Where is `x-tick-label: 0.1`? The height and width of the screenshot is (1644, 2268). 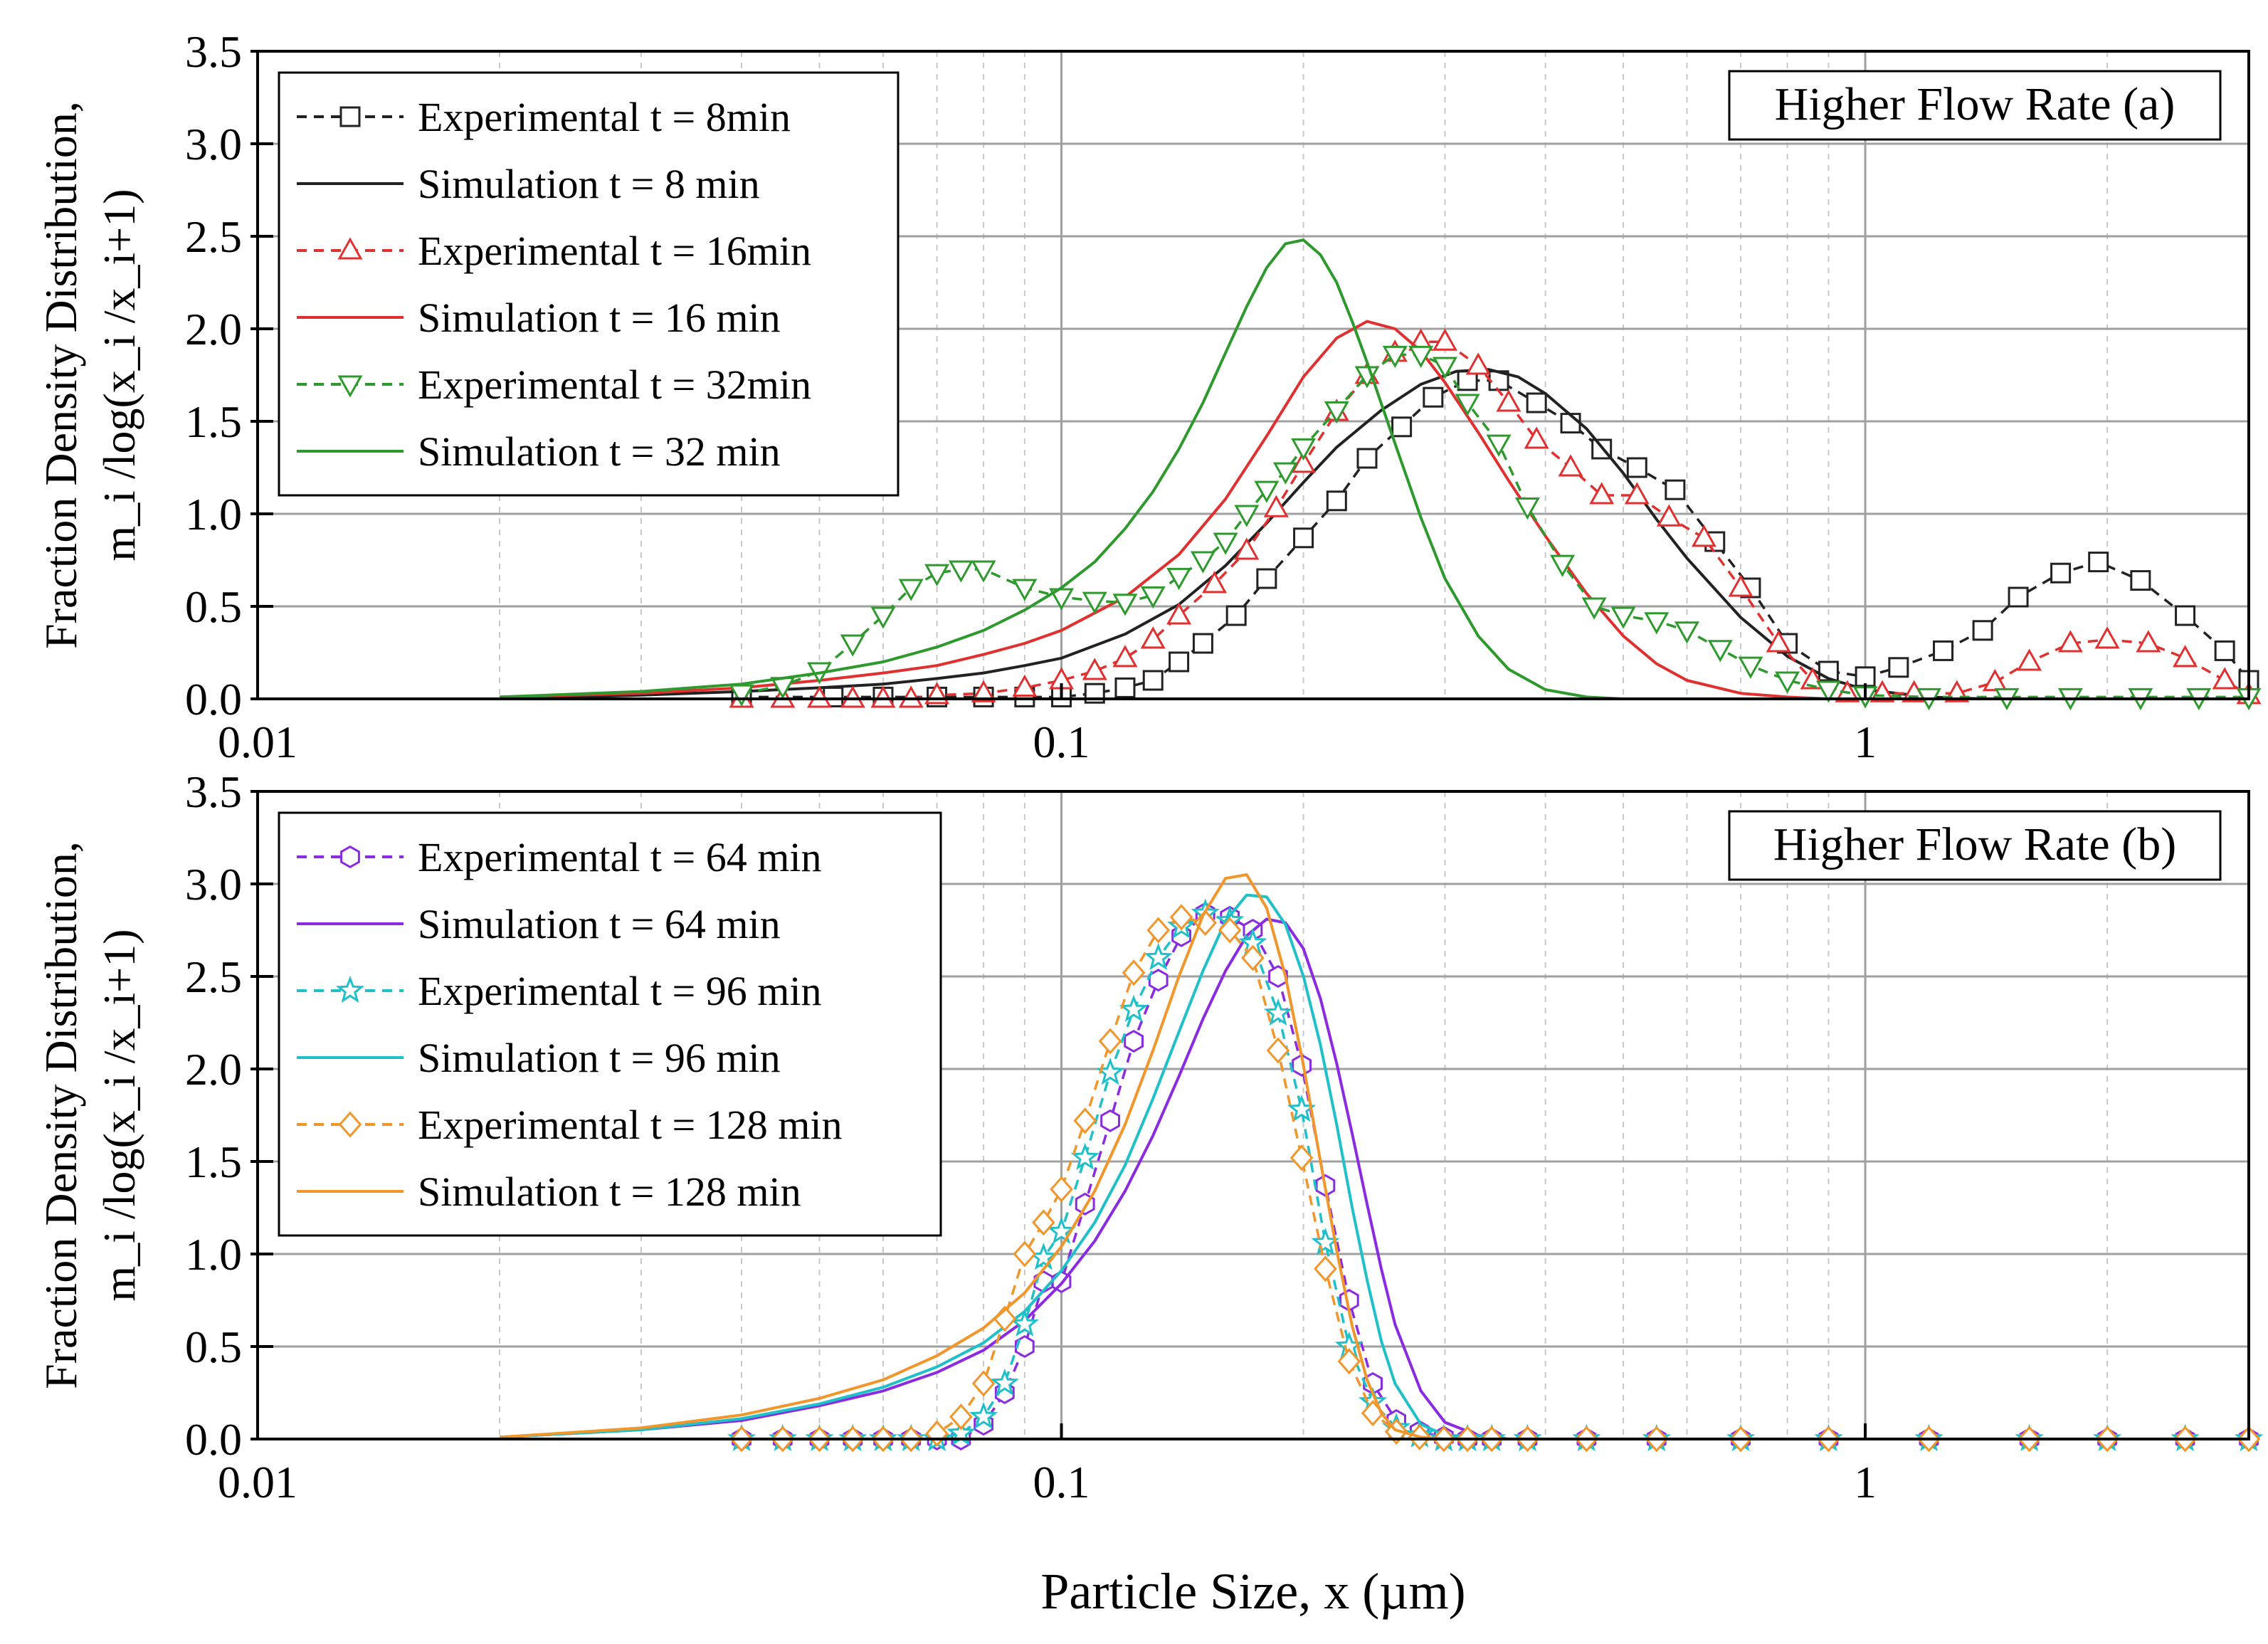 x-tick-label: 0.1 is located at coordinates (1061, 742).